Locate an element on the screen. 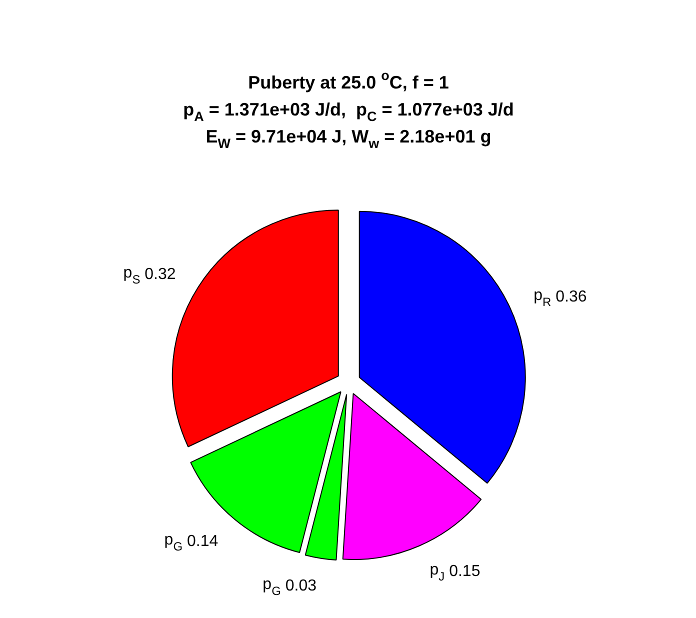 The width and height of the screenshot is (696, 618). data-label: 0.32 is located at coordinates (160, 274).